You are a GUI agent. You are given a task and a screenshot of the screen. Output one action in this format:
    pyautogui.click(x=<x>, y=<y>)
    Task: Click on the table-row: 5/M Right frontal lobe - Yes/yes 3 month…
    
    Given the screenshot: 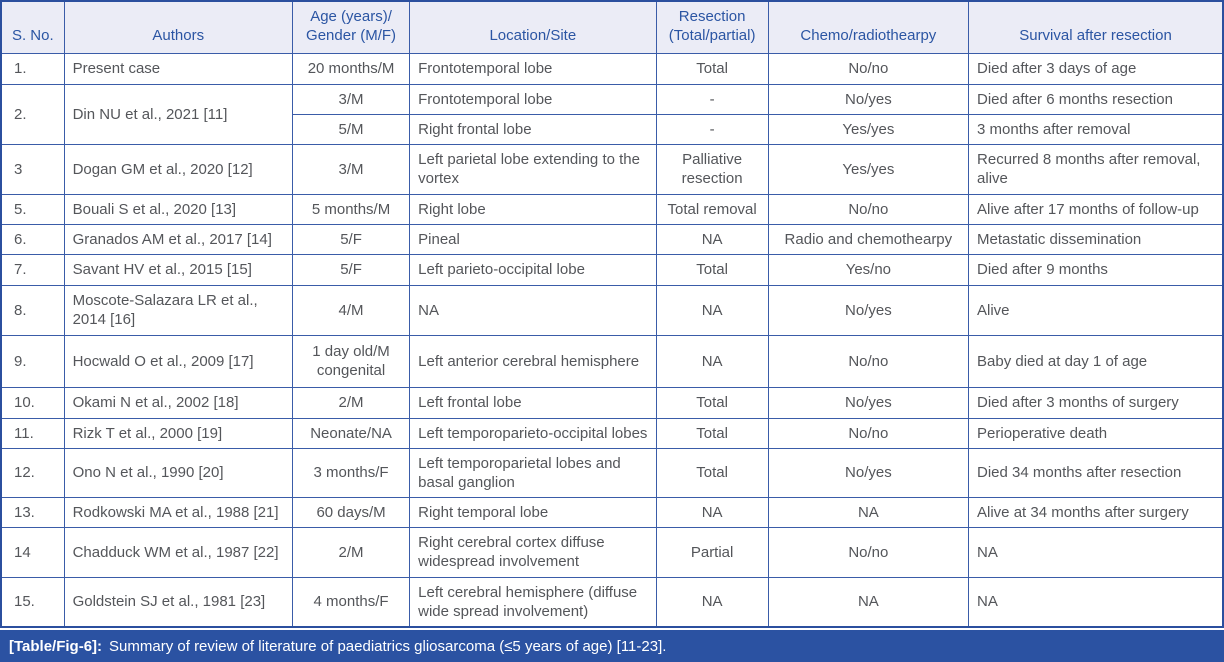 What is the action you would take?
    pyautogui.click(x=612, y=129)
    